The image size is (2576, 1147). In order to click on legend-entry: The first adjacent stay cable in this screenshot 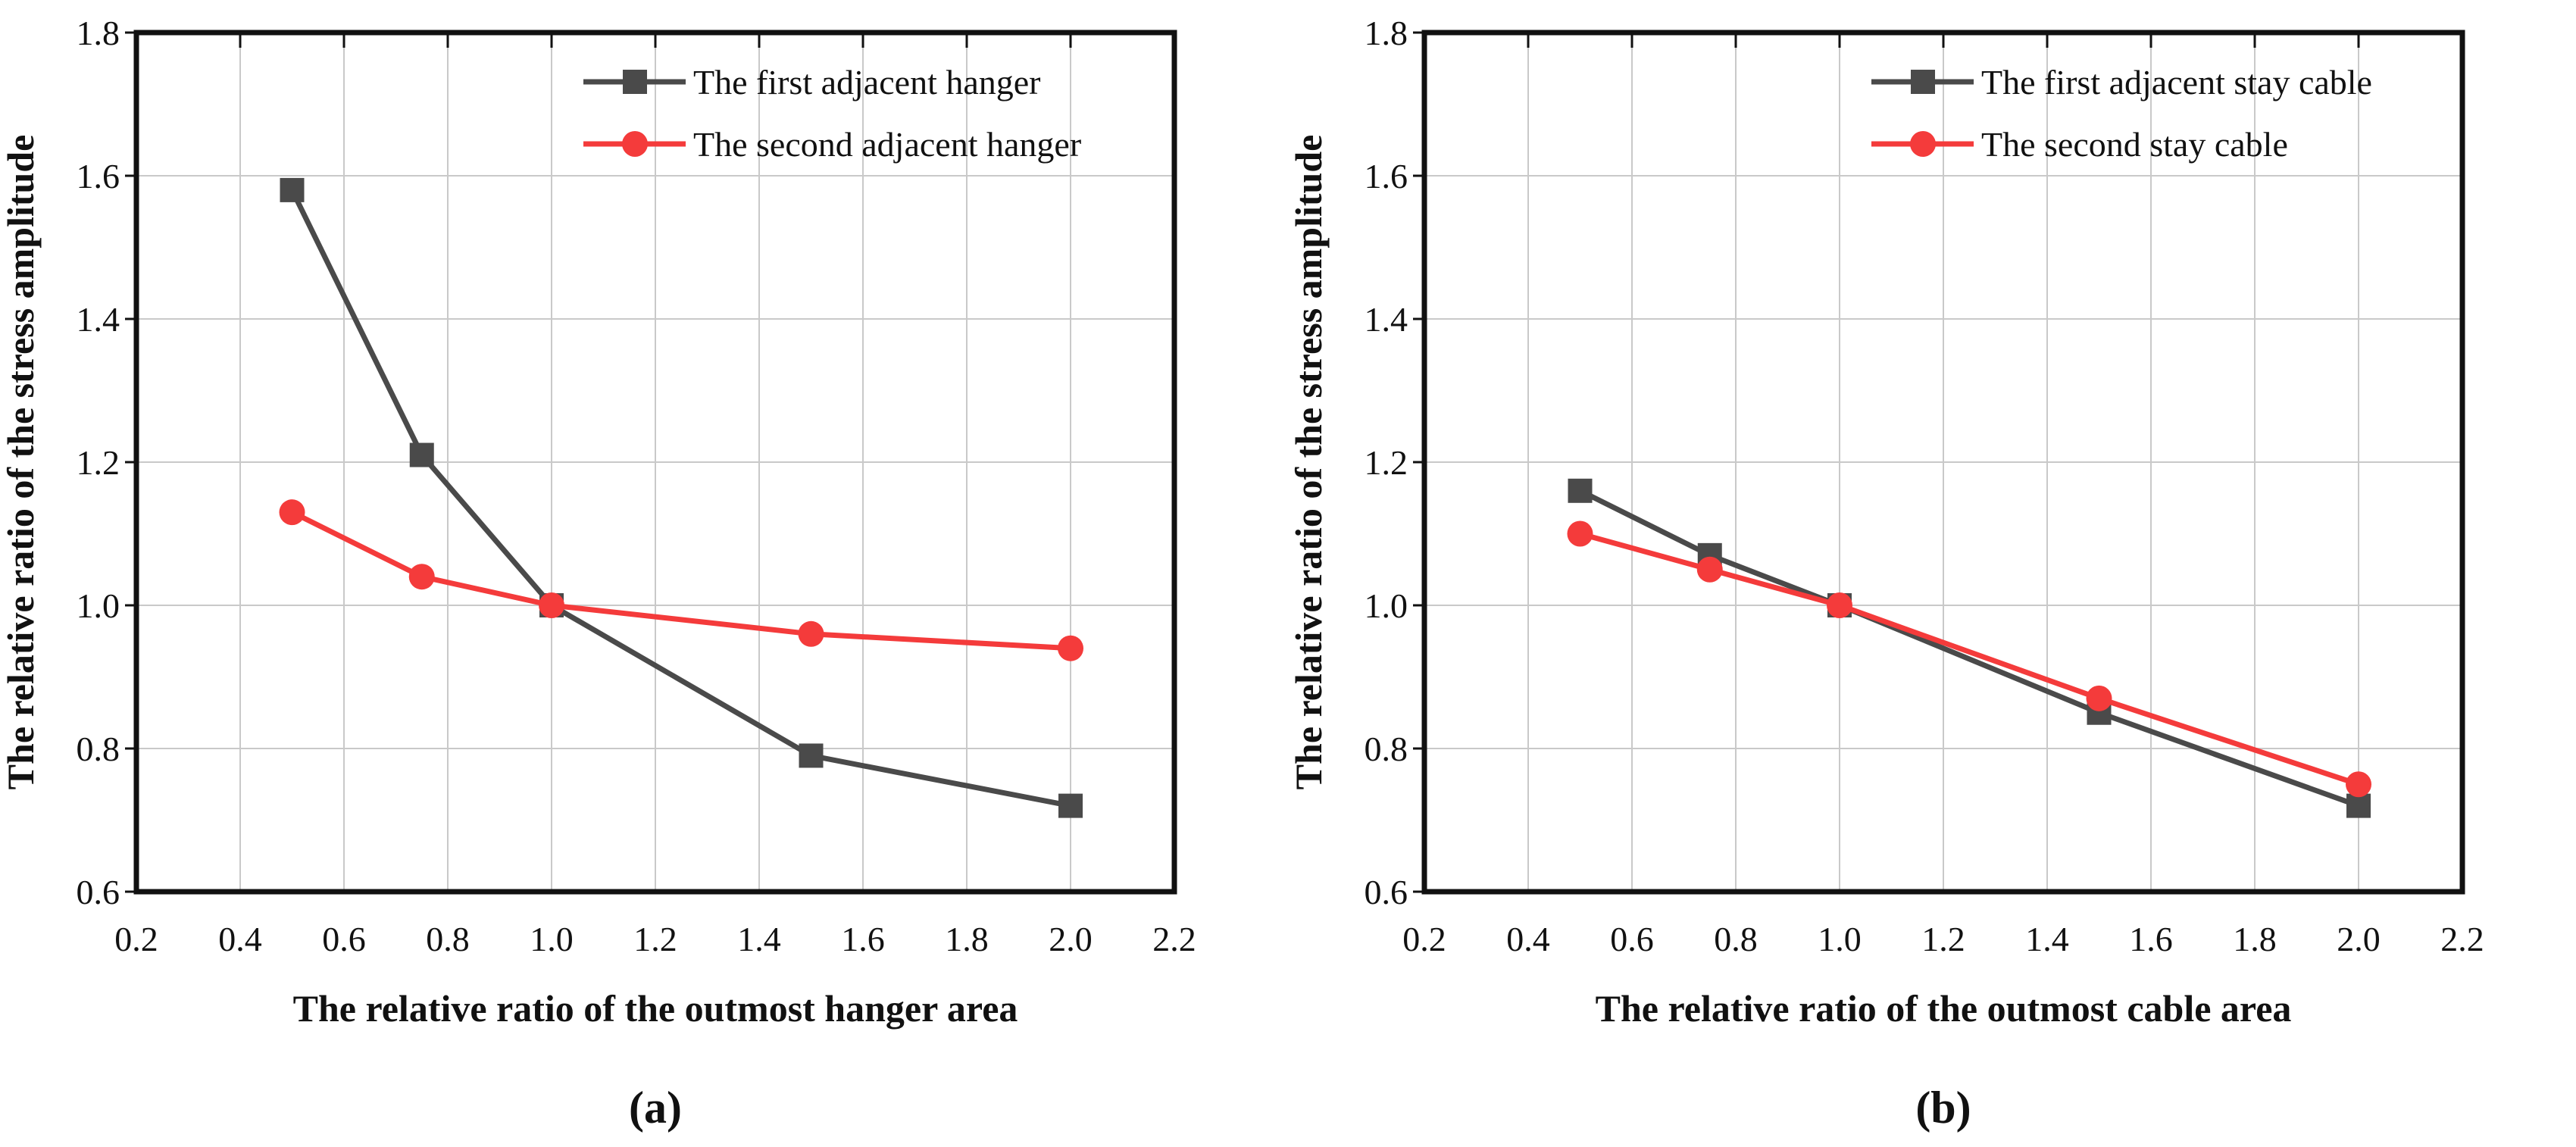, I will do `click(2121, 82)`.